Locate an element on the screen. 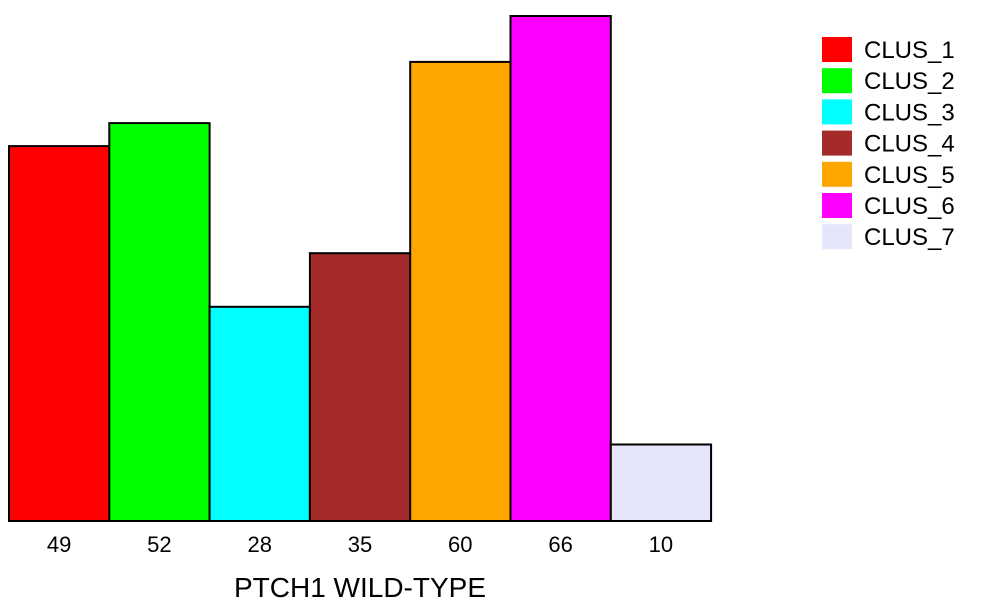  legend-label: CLUS_7 is located at coordinates (909, 237).